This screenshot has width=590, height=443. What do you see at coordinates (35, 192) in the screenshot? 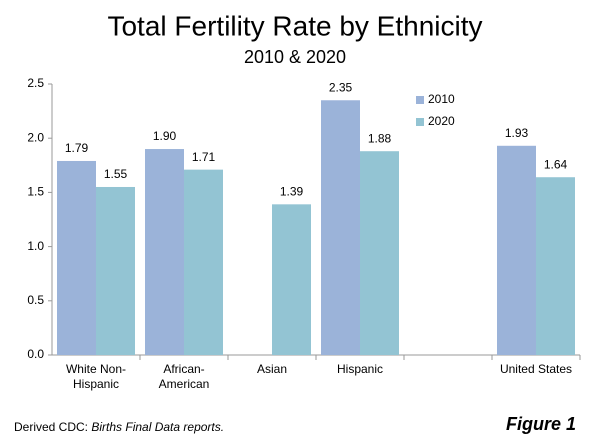
I see `y-tick-label: 1.5` at bounding box center [35, 192].